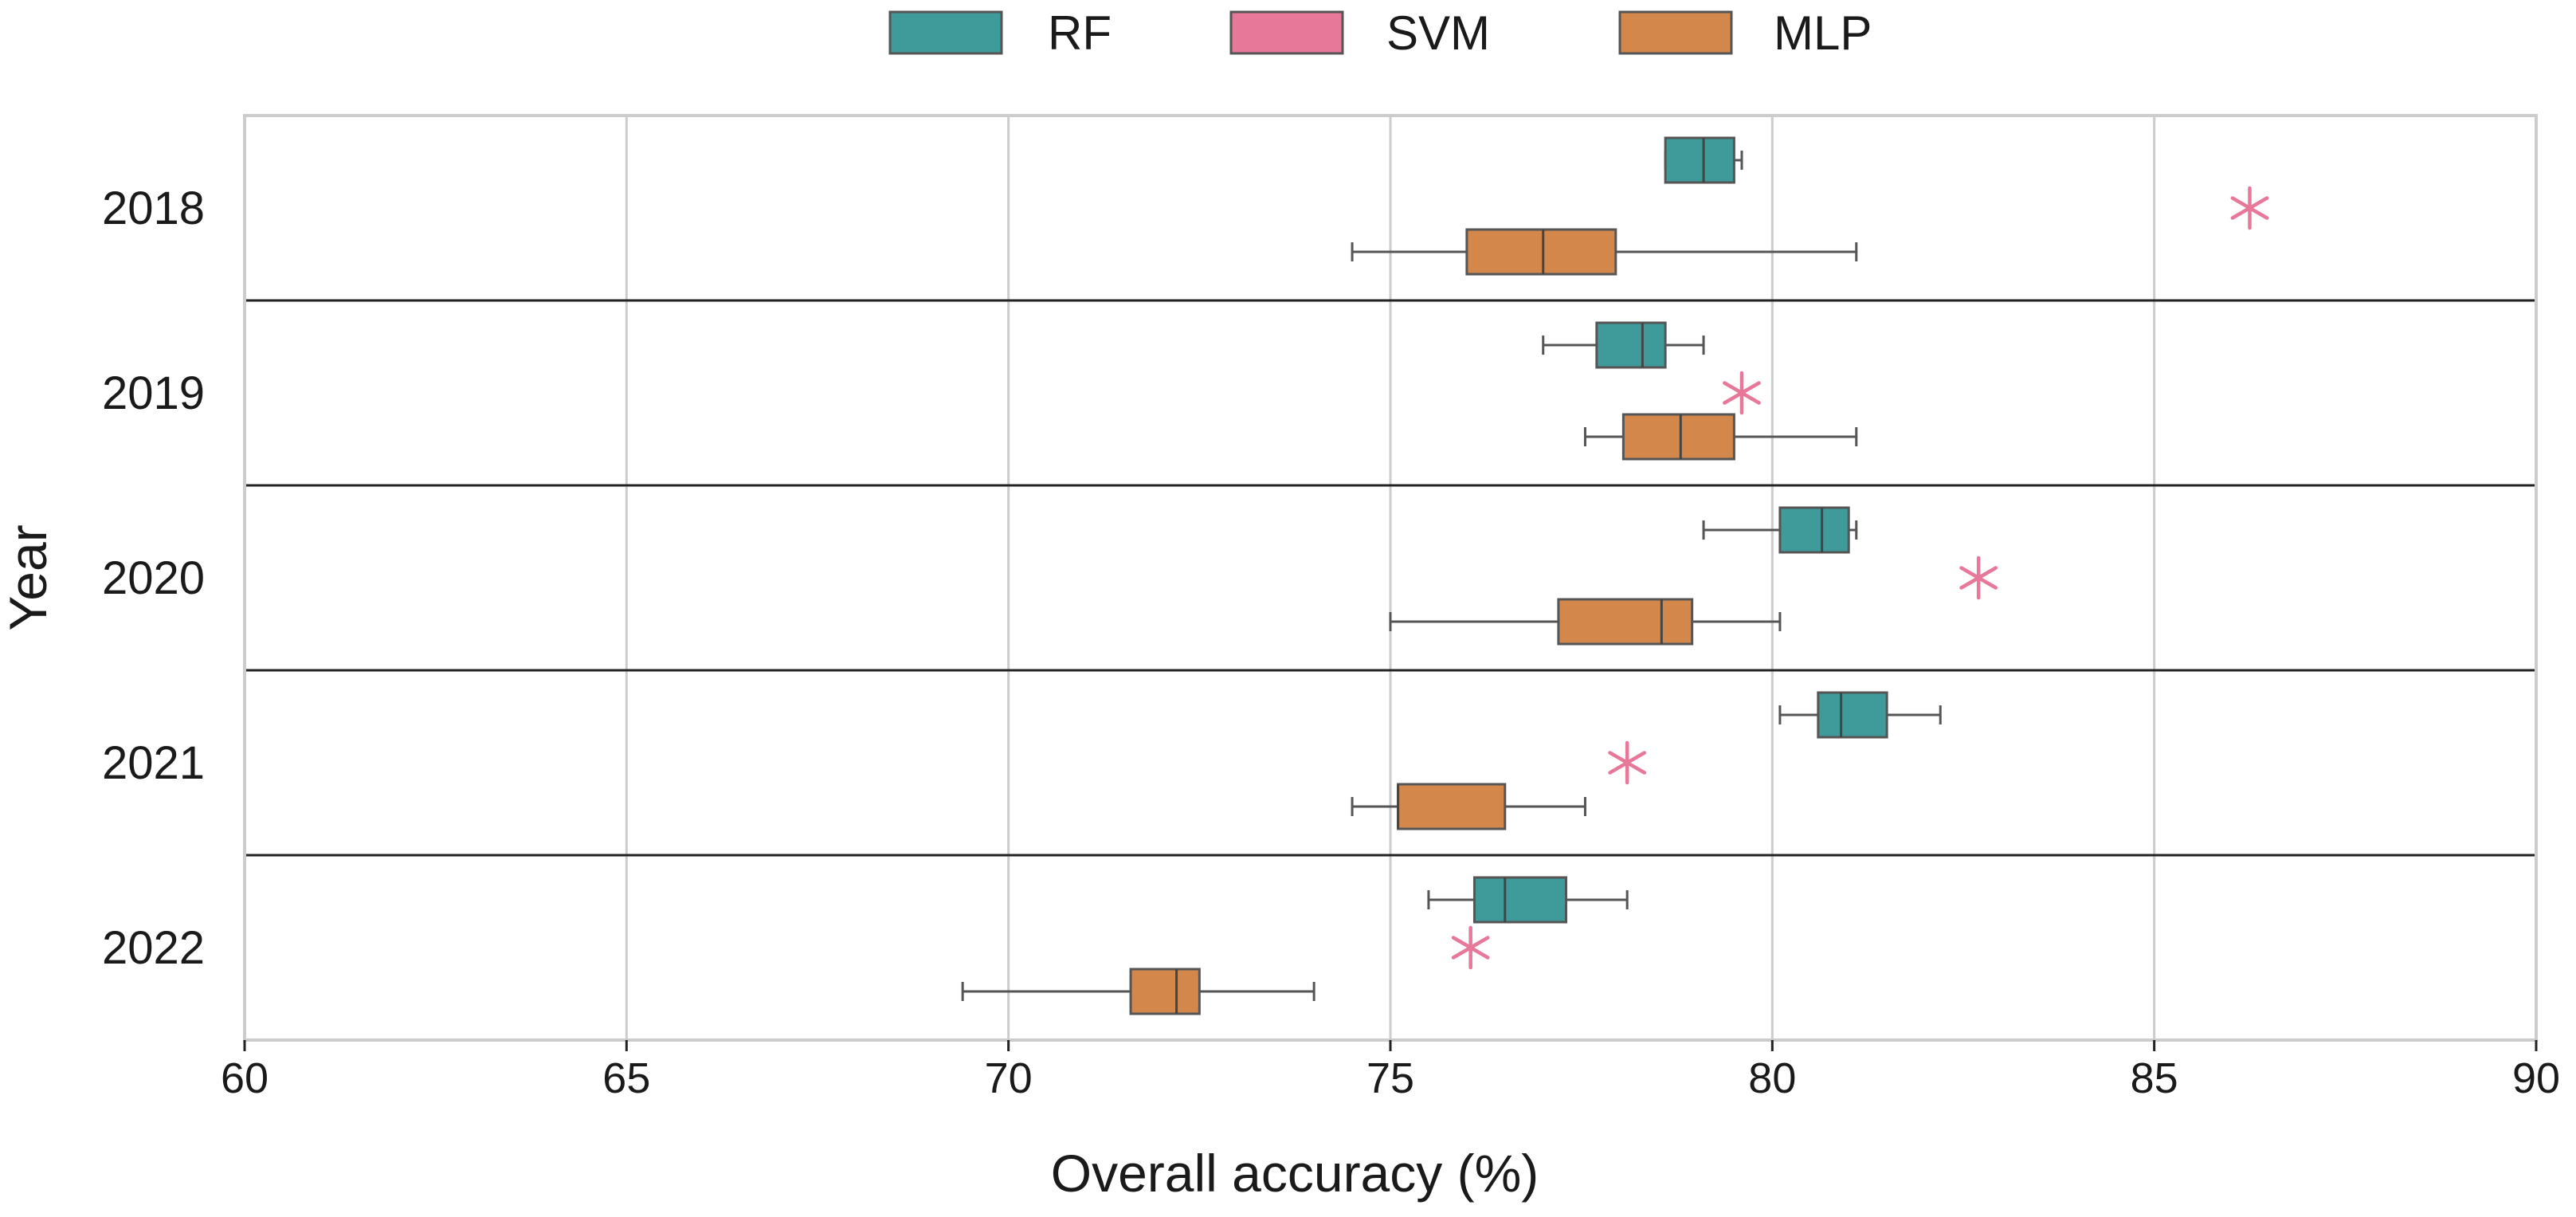 Image resolution: width=2576 pixels, height=1217 pixels. I want to click on x-tick-label: 75, so click(1390, 1078).